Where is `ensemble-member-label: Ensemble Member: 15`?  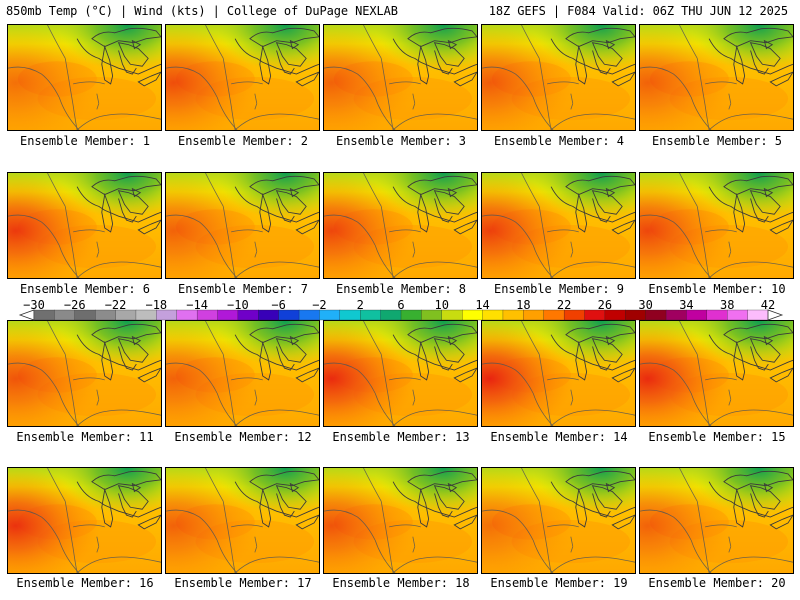 ensemble-member-label: Ensemble Member: 15 is located at coordinates (717, 437).